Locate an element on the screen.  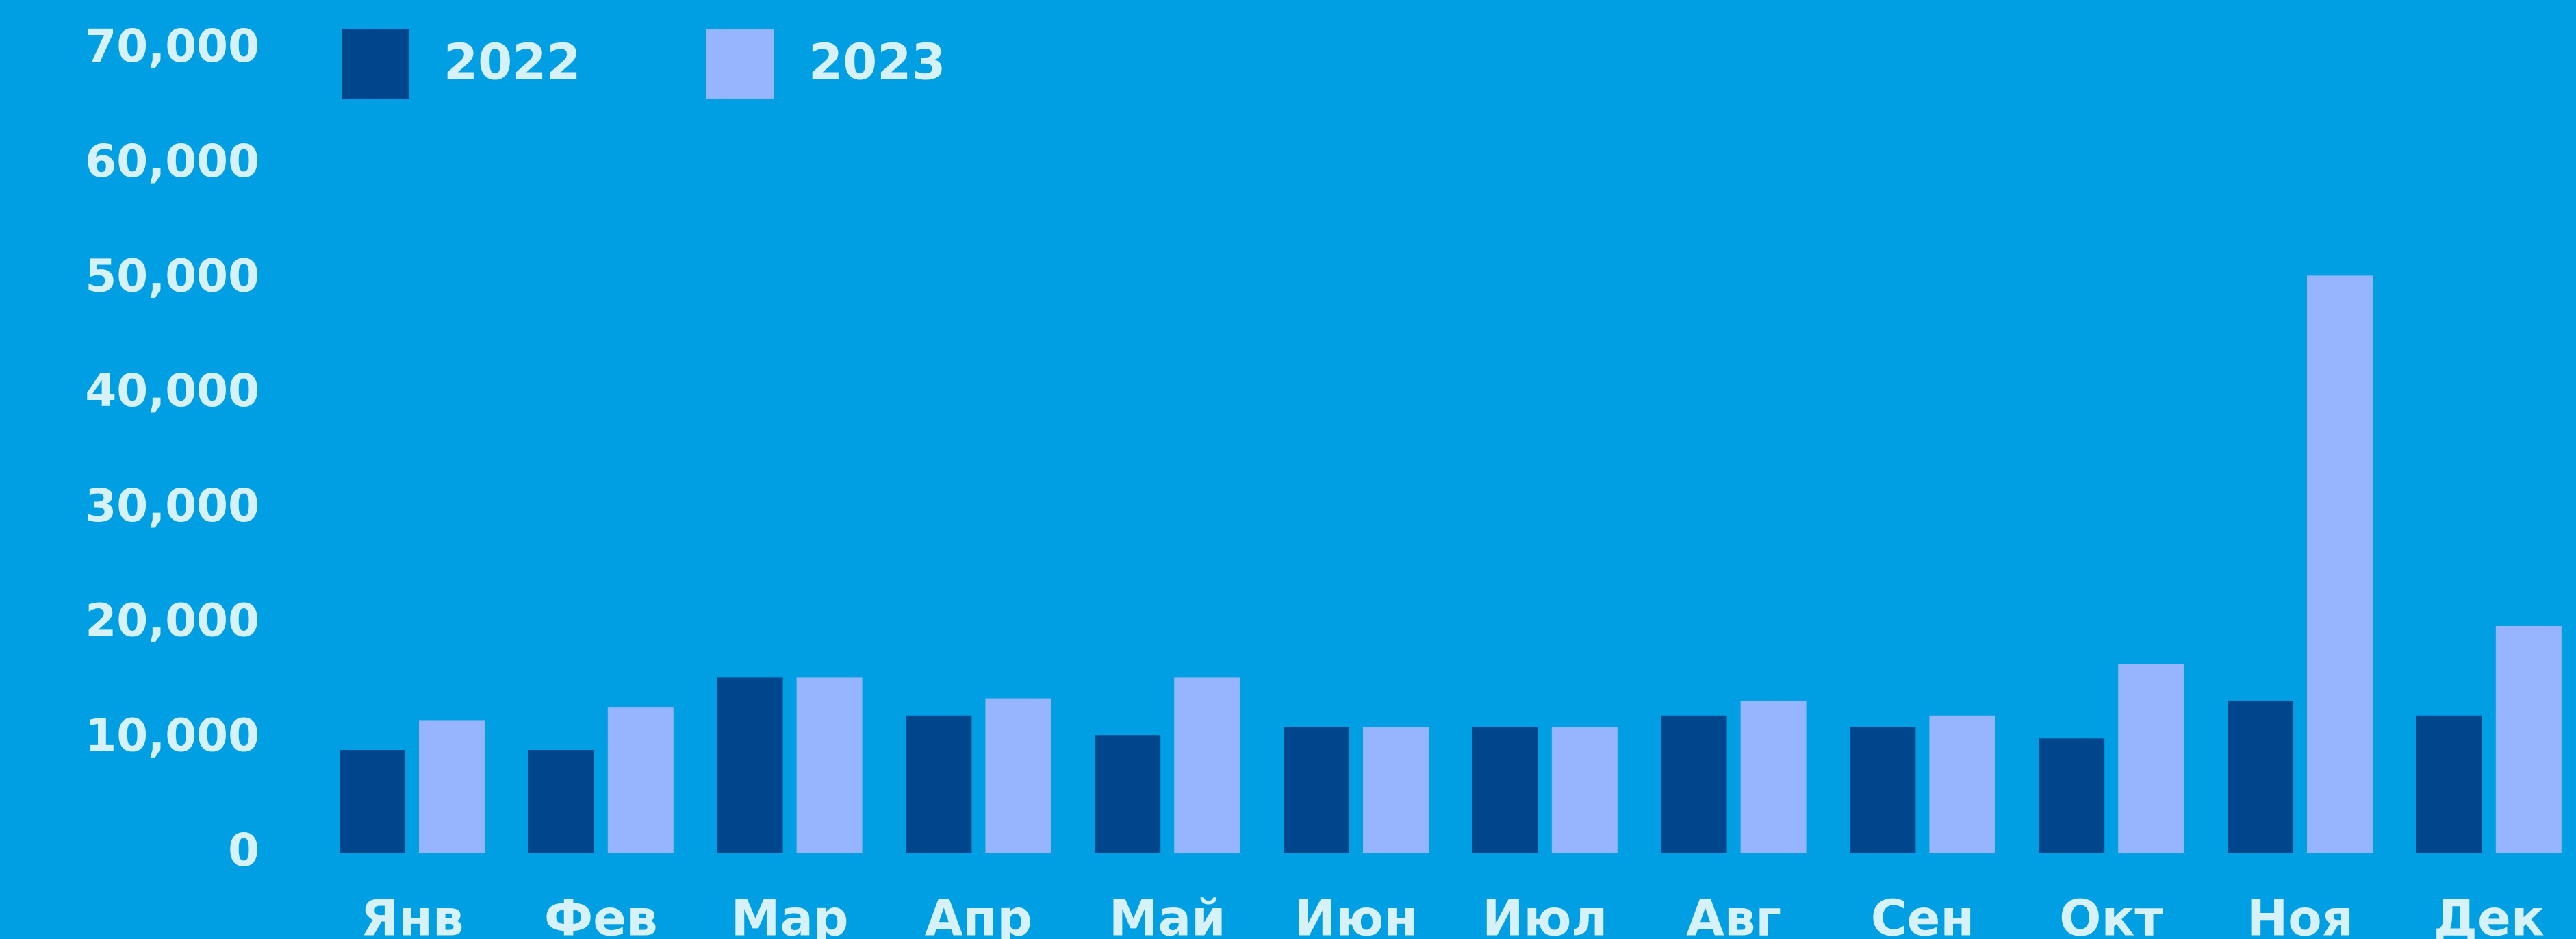
y-tick-label: 30,000 is located at coordinates (172, 505).